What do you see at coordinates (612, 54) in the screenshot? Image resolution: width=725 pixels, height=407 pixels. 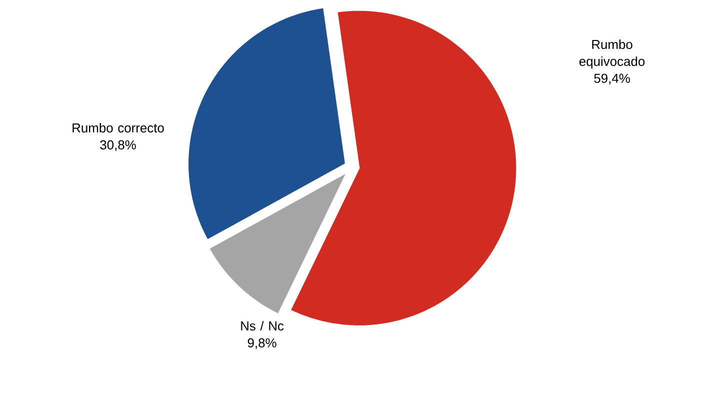 I see `slice-label: Rumbo equivocado` at bounding box center [612, 54].